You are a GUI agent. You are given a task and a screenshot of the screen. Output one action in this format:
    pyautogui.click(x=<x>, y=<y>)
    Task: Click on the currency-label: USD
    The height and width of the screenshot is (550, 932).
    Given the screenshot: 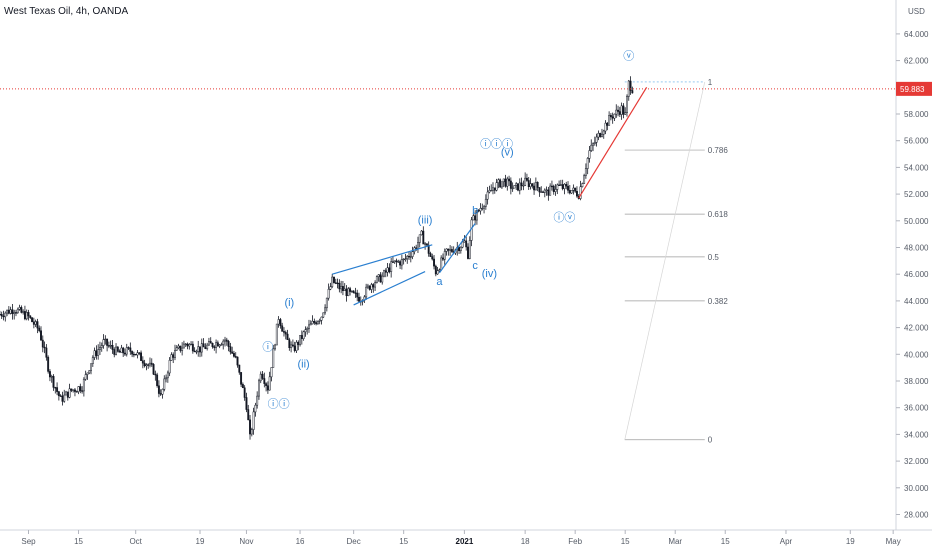 What is the action you would take?
    pyautogui.click(x=916, y=11)
    